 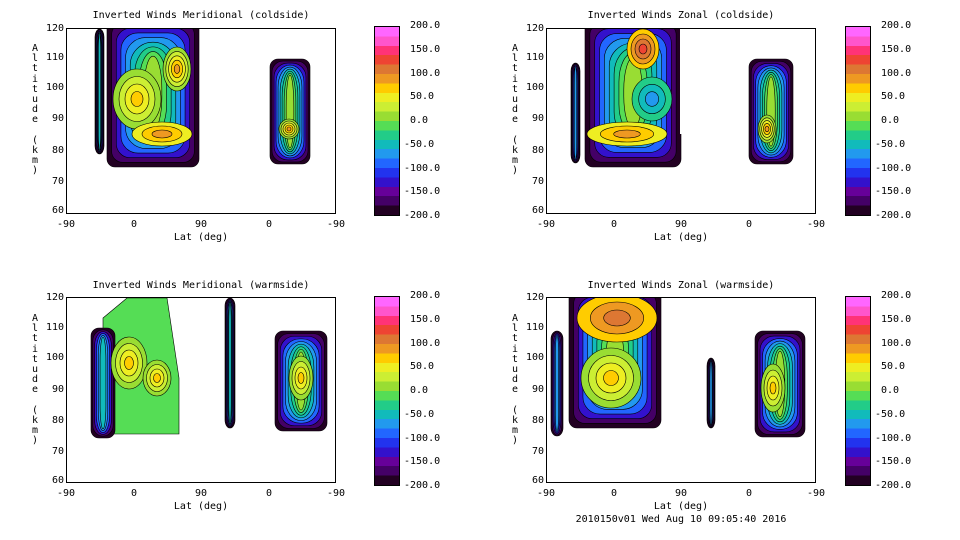 I want to click on footer-timestamp: 2010150v01 Wed Aug 10 09:05:40 2016, so click(x=681, y=519).